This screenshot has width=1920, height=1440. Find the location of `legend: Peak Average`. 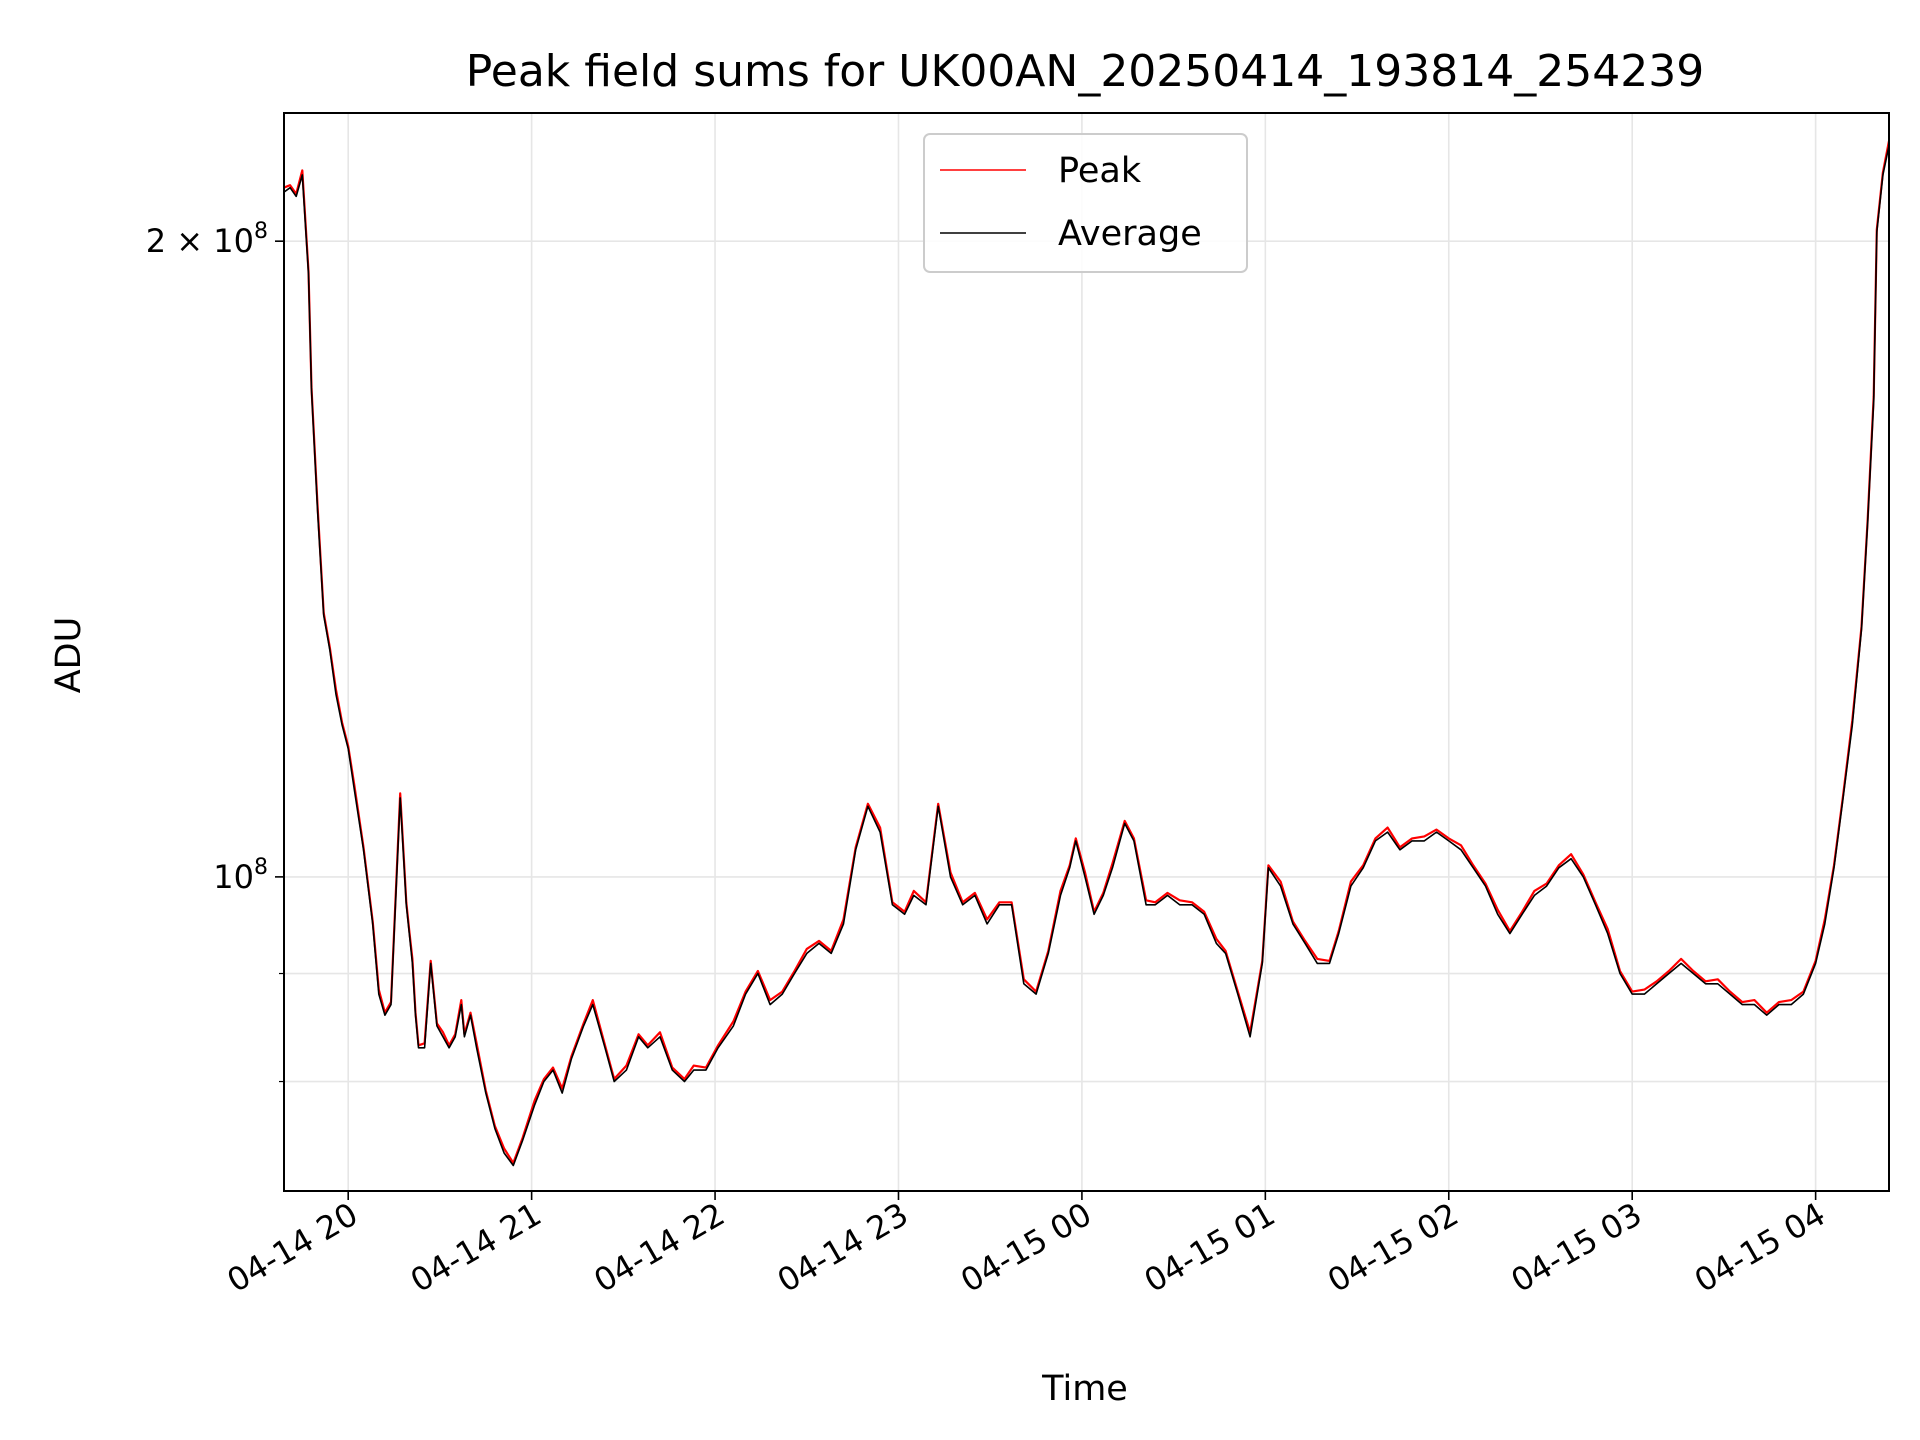

legend: Peak Average is located at coordinates (1085, 203).